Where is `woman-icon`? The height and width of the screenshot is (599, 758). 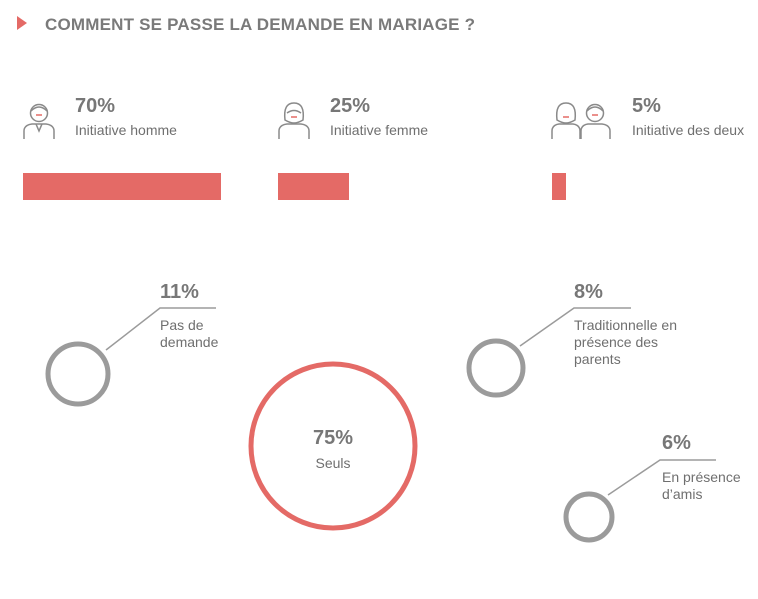 woman-icon is located at coordinates (294, 120).